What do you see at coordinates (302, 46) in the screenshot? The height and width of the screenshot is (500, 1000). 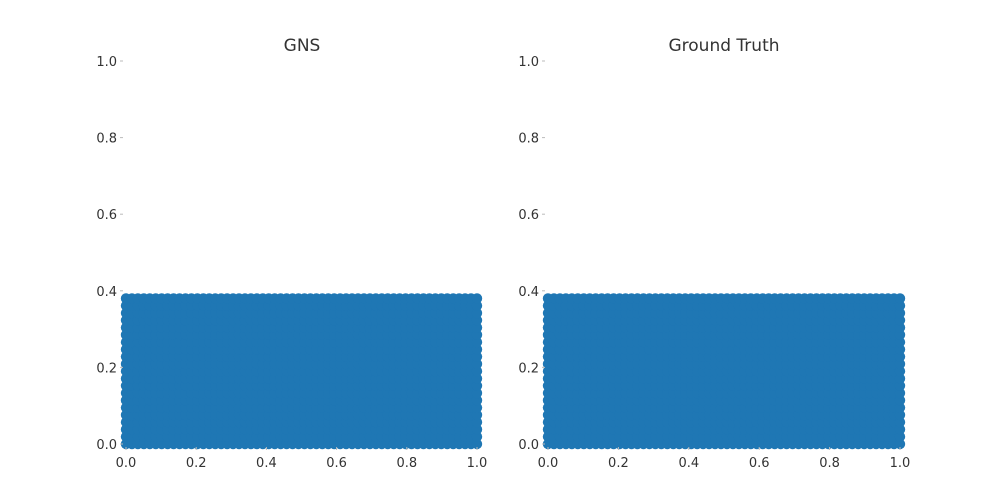 I see `chart-title: GNS` at bounding box center [302, 46].